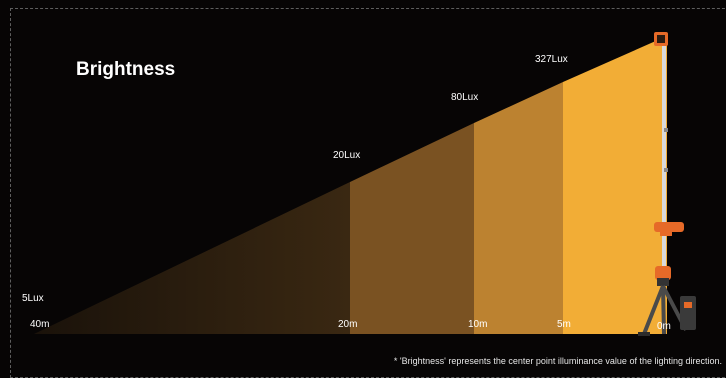  I want to click on zone-10m-5m, so click(518, 208).